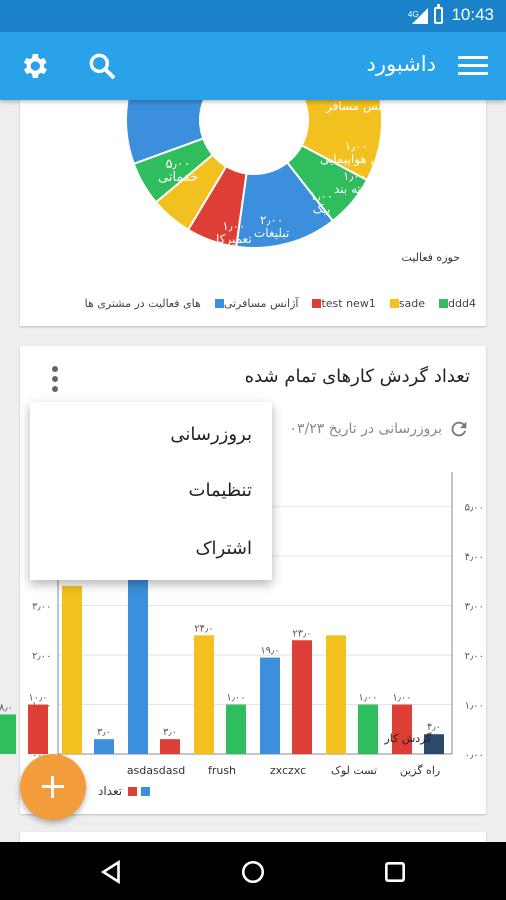 This screenshot has height=900, width=506. I want to click on network-type-label: 4G, so click(413, 14).